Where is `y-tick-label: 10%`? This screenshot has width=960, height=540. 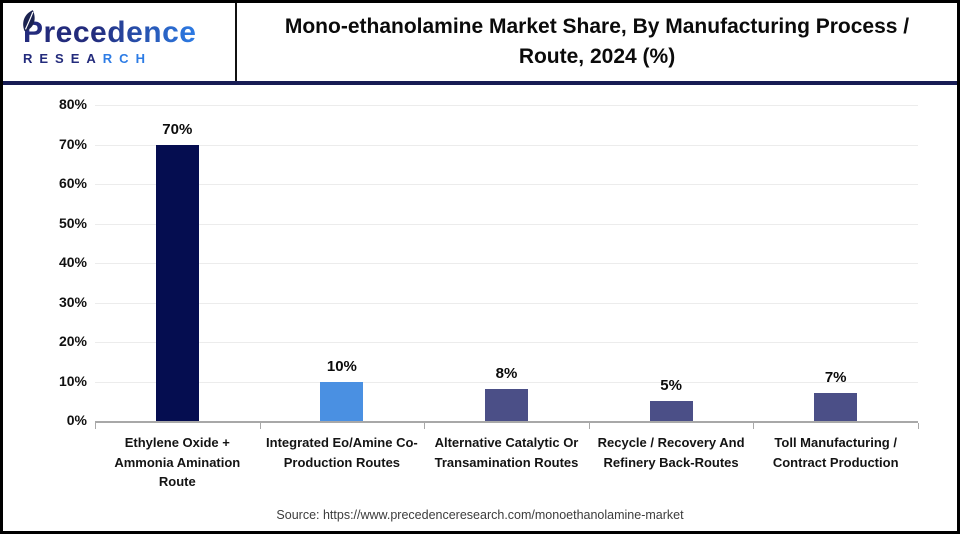 y-tick-label: 10% is located at coordinates (72, 380).